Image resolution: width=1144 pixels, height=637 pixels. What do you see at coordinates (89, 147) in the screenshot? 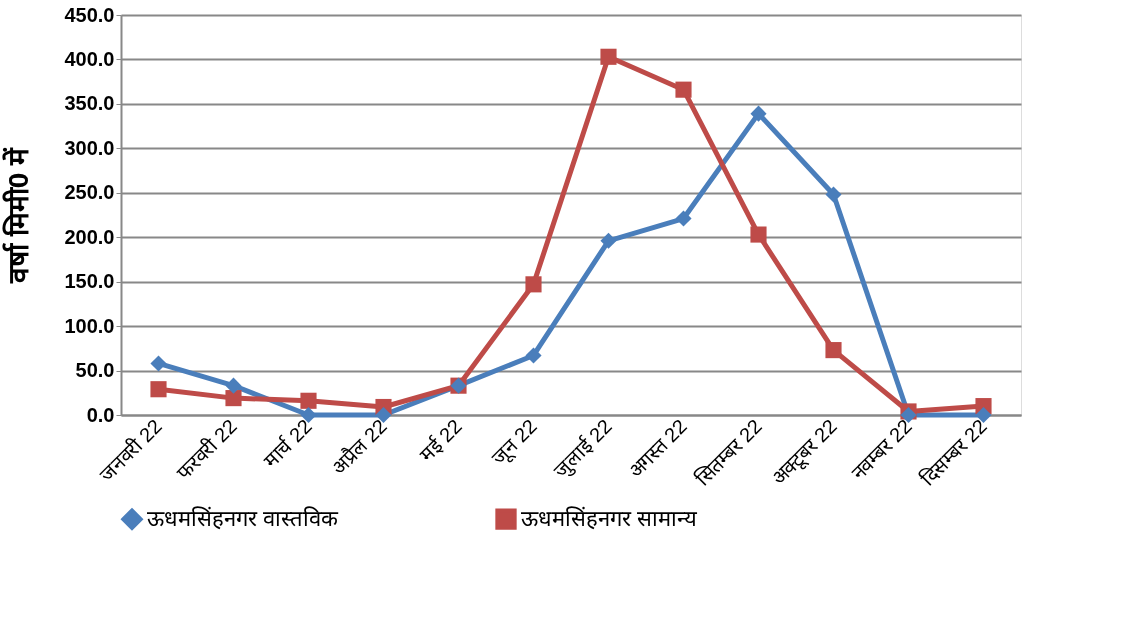
I see `y-tick-label: 300.0` at bounding box center [89, 147].